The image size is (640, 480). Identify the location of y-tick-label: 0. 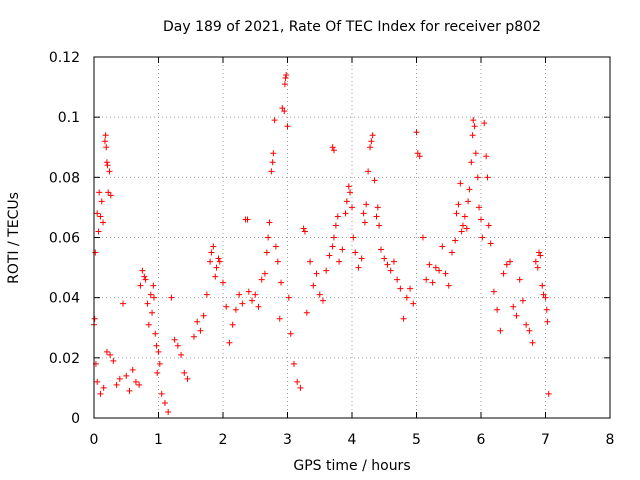
(75, 419).